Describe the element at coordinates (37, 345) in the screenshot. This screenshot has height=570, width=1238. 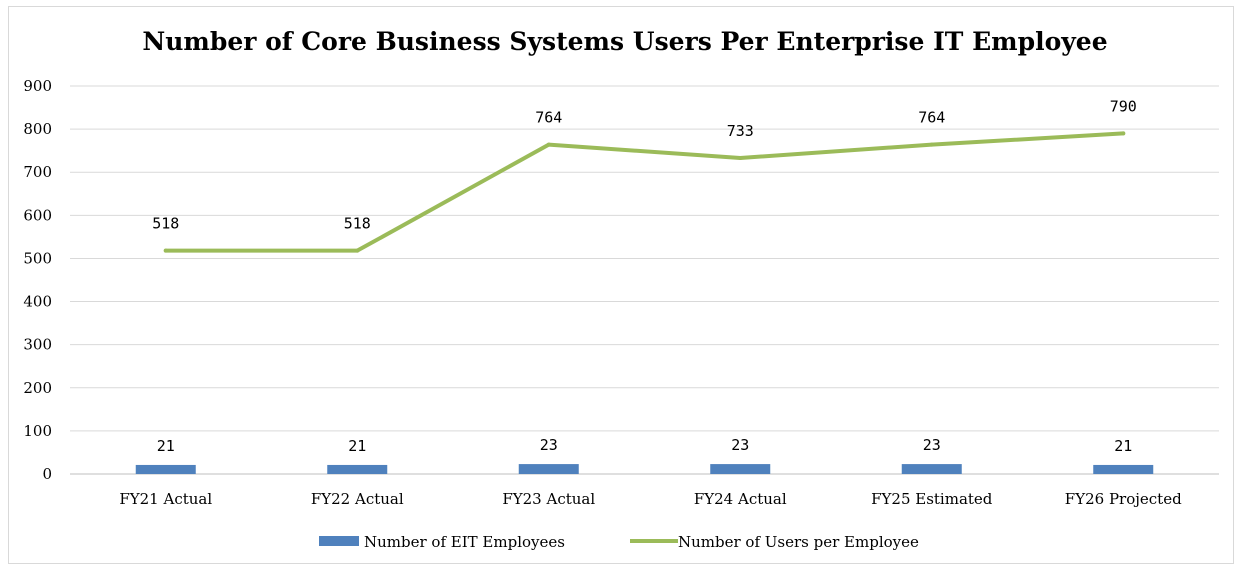
I see `y-tick-label: 300` at that location.